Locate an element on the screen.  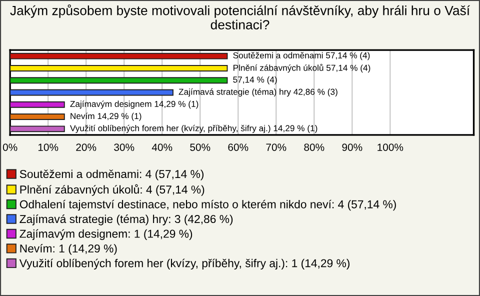
data-label: Zajímavá strategie (téma) hry 42,86 % (3) is located at coordinates (258, 92).